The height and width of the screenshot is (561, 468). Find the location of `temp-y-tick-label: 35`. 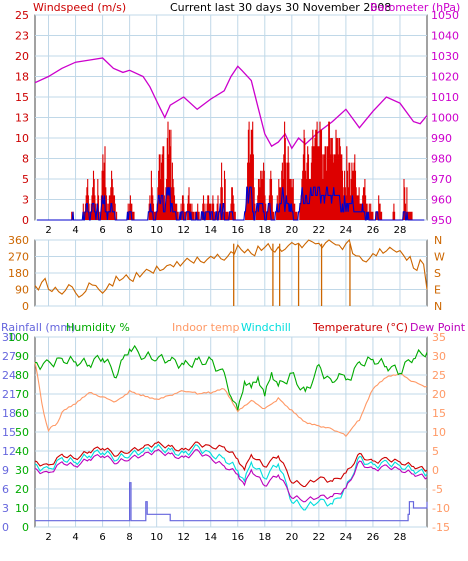

temp-y-tick-label: 35 is located at coordinates (439, 337).